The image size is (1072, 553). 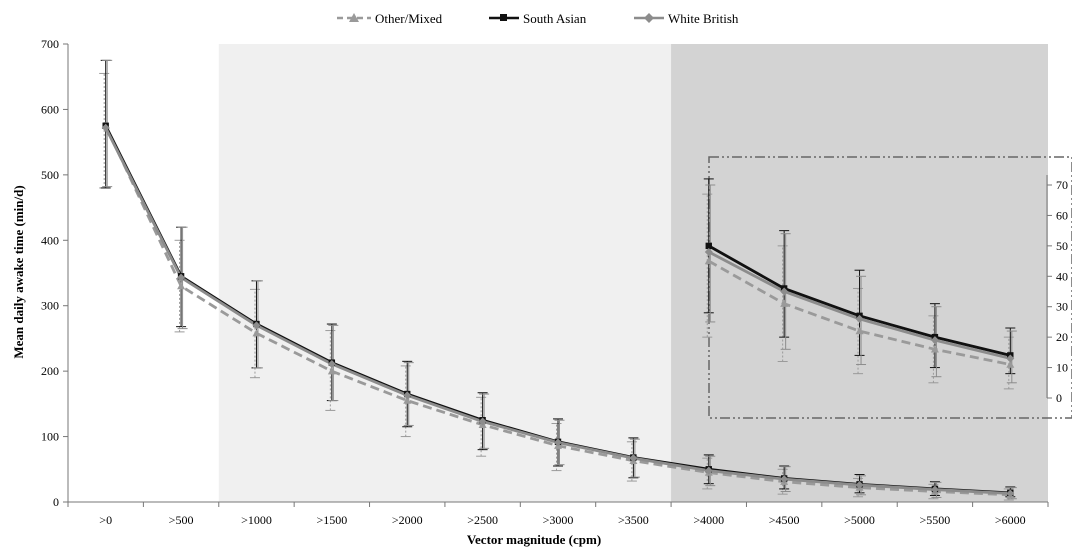 I want to click on inset-series-line-other-mixed, so click(x=859, y=312).